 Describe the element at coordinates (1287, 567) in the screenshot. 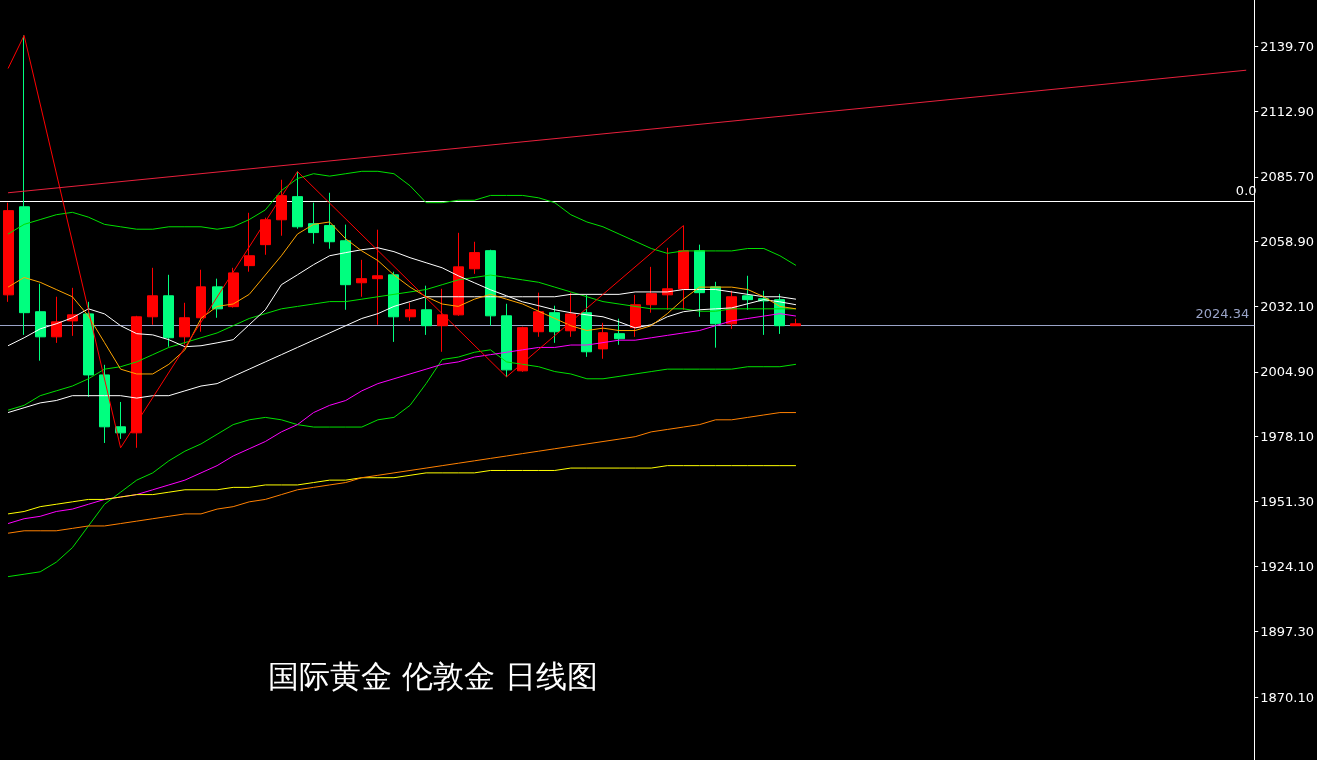

I see `y-tick-label: 1924.10` at that location.